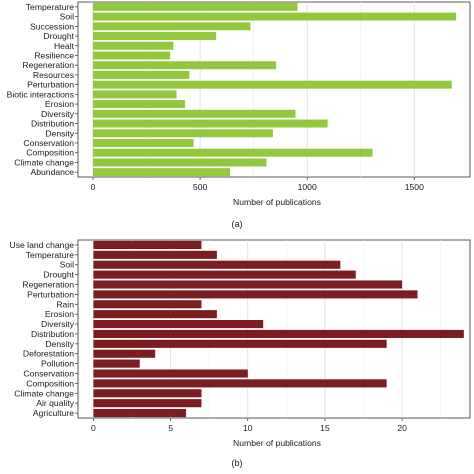 The height and width of the screenshot is (474, 474). Describe the element at coordinates (124, 353) in the screenshot. I see `bar-deforestation` at that location.